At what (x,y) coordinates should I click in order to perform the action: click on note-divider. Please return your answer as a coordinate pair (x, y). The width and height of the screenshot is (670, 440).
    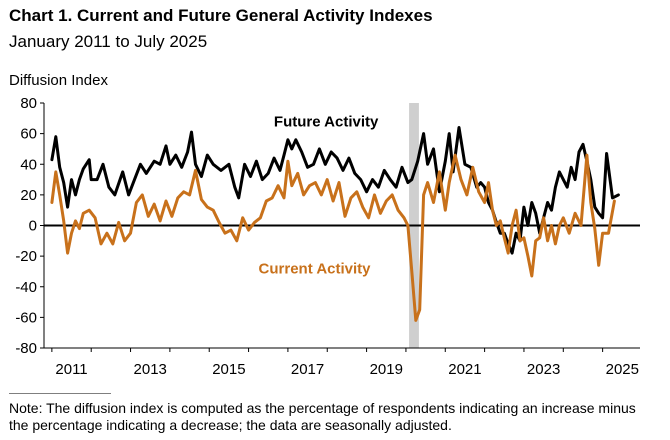
    Looking at the image, I should click on (60, 393).